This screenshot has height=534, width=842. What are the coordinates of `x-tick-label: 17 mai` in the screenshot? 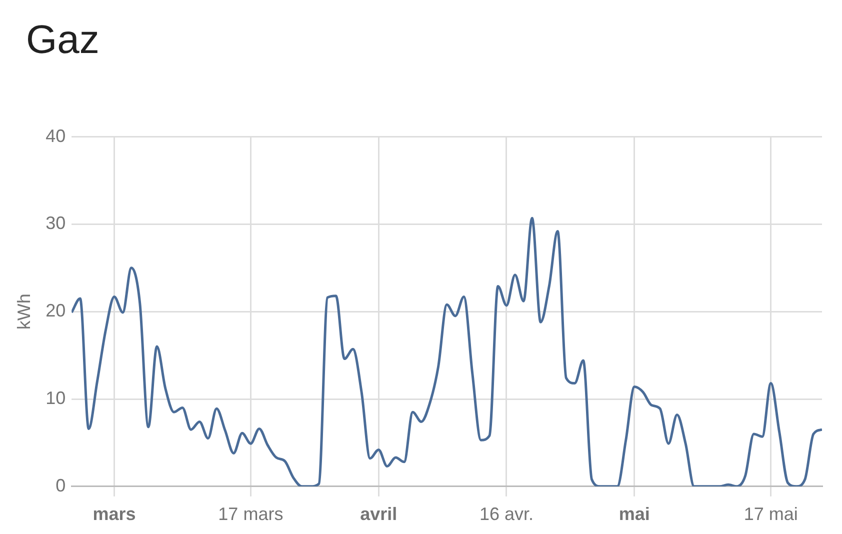 It's located at (771, 514).